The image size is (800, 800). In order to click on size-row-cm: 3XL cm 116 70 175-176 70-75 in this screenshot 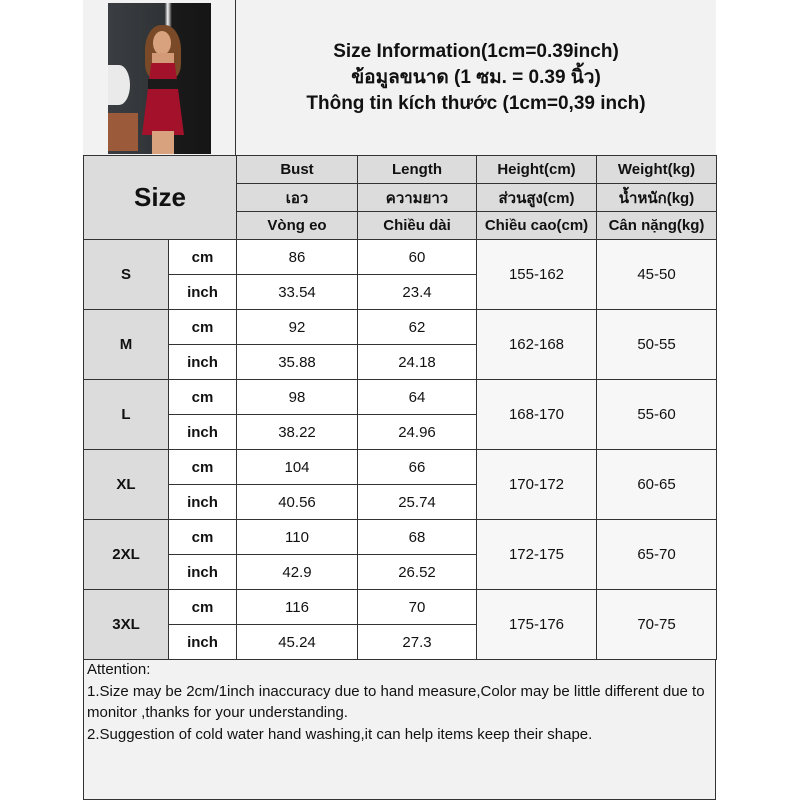, I will do `click(400, 624)`.